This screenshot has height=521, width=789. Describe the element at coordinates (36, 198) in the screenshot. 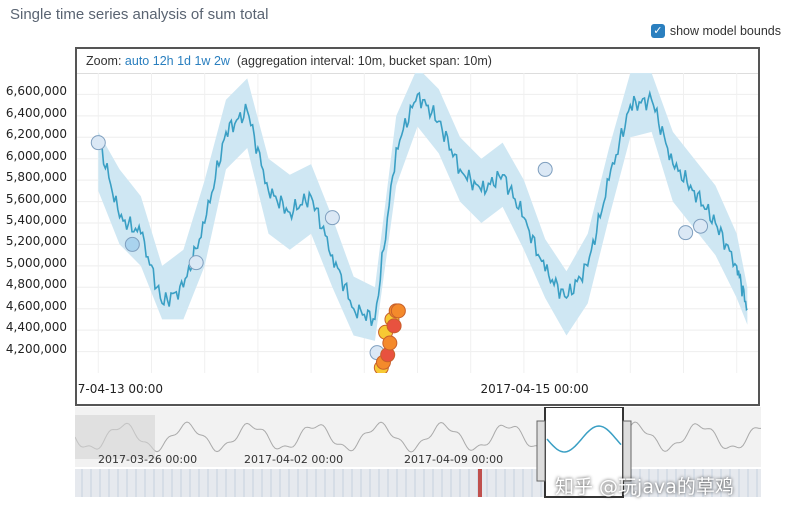

I see `y-tick-label: 5,600,000` at that location.